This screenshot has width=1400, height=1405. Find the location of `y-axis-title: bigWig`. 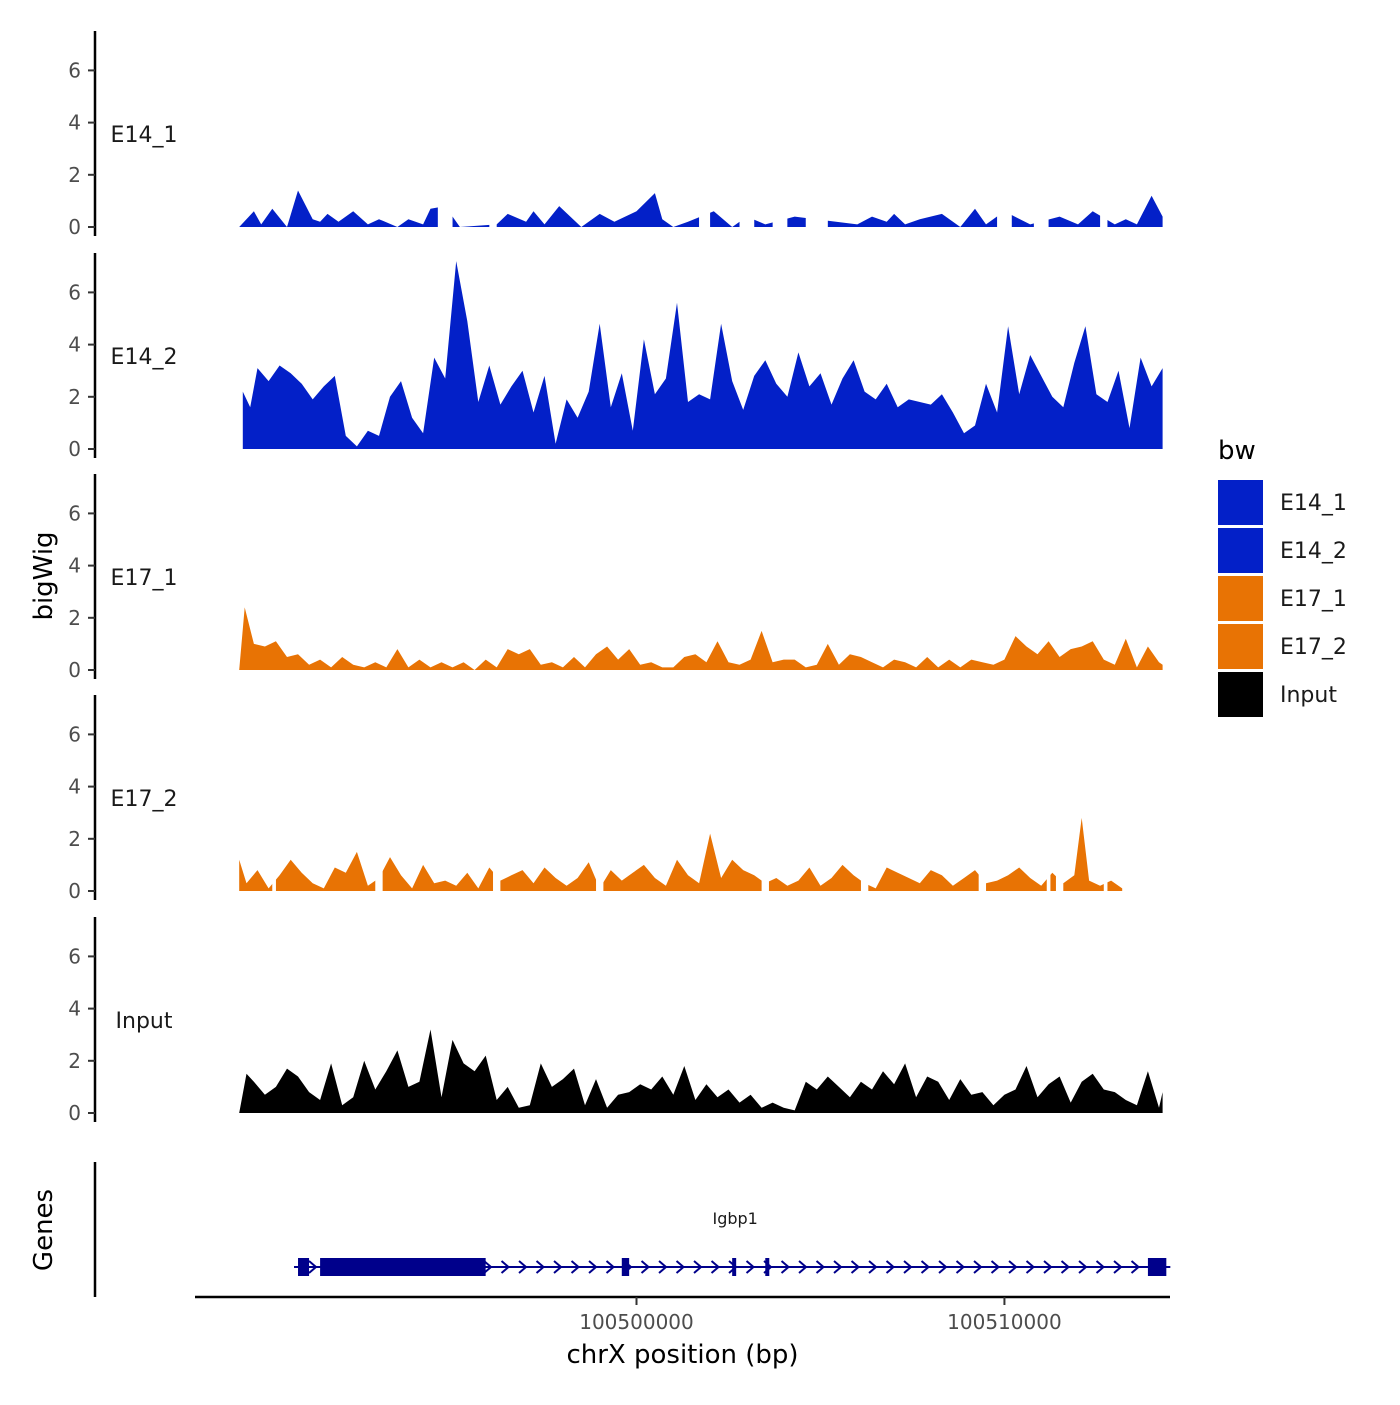

y-axis-title: bigWig is located at coordinates (44, 575).